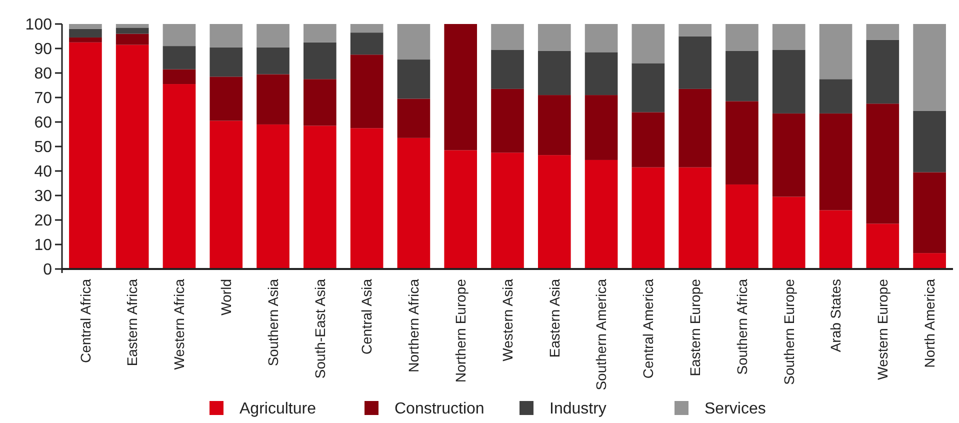  Describe the element at coordinates (43, 197) in the screenshot. I see `y-tick-label: 30` at that location.